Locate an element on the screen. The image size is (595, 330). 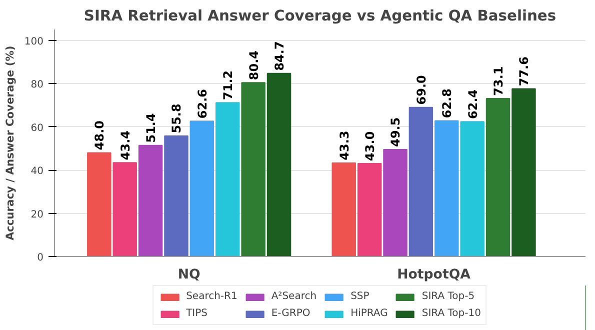
data-label: 71.2 is located at coordinates (228, 85).